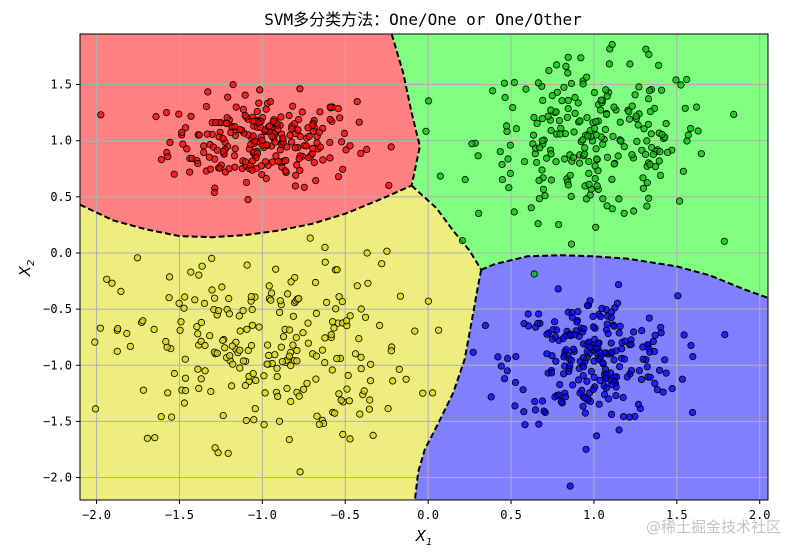  Describe the element at coordinates (594, 515) in the screenshot. I see `x-tick-label: 1.0` at that location.